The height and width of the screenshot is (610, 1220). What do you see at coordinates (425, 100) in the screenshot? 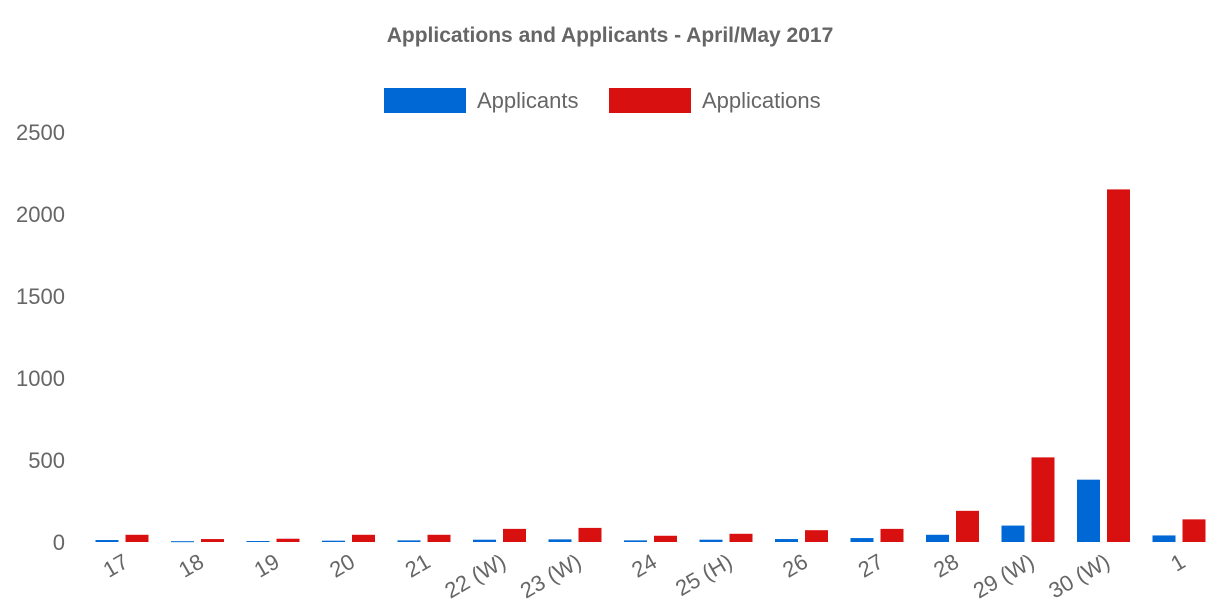
I see `legend-swatch-applicants` at bounding box center [425, 100].